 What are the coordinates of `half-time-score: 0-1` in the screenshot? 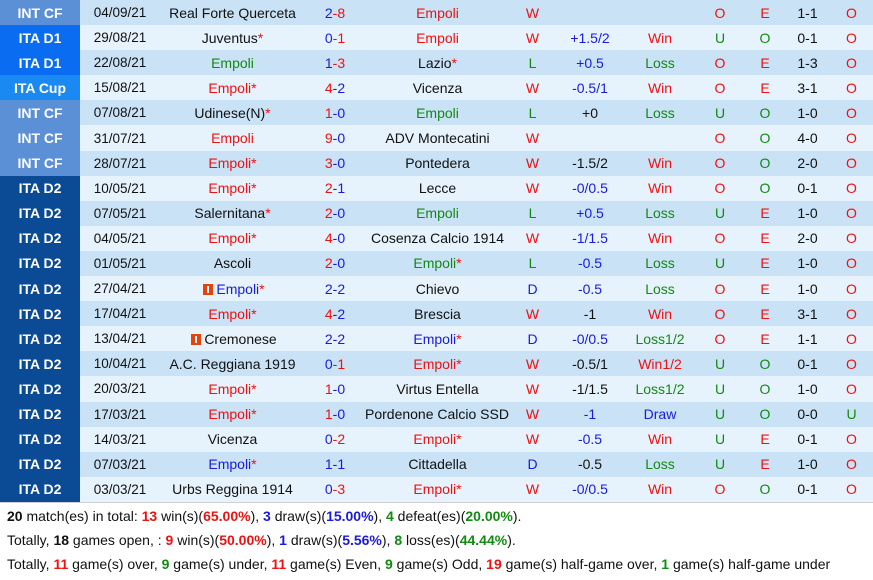 It's located at (807, 364).